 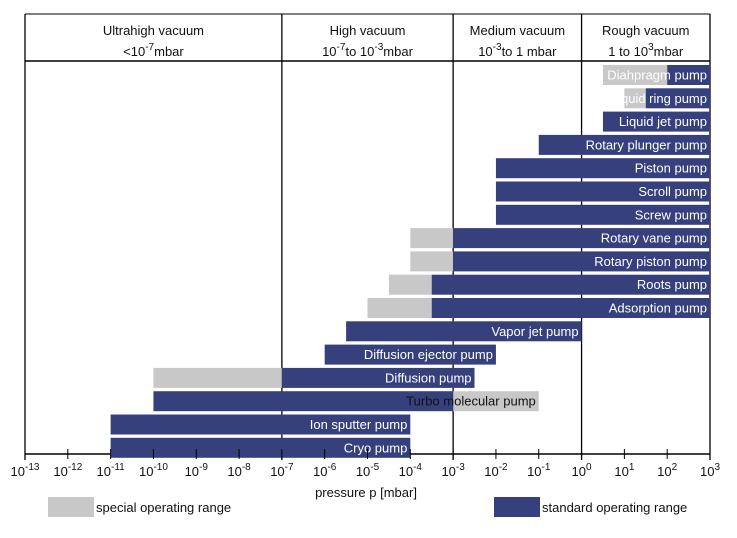 I want to click on pump-row-piston-pump: Piston pump, so click(x=602, y=168).